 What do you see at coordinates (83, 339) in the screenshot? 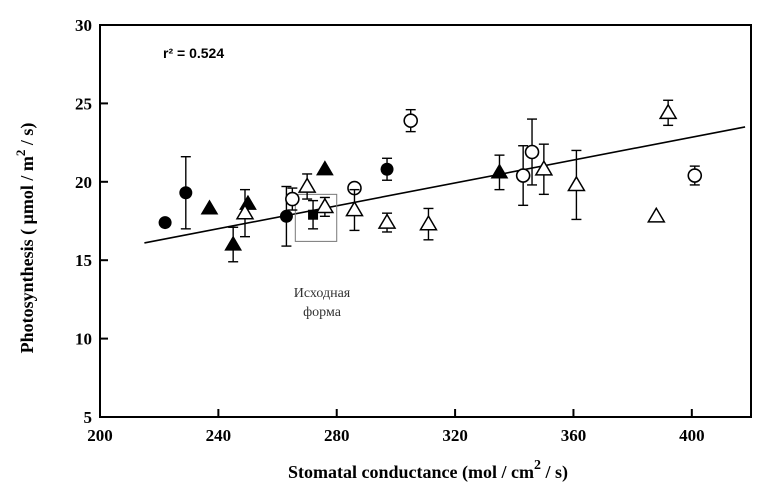
I see `y-tick-label: 10` at bounding box center [83, 339].